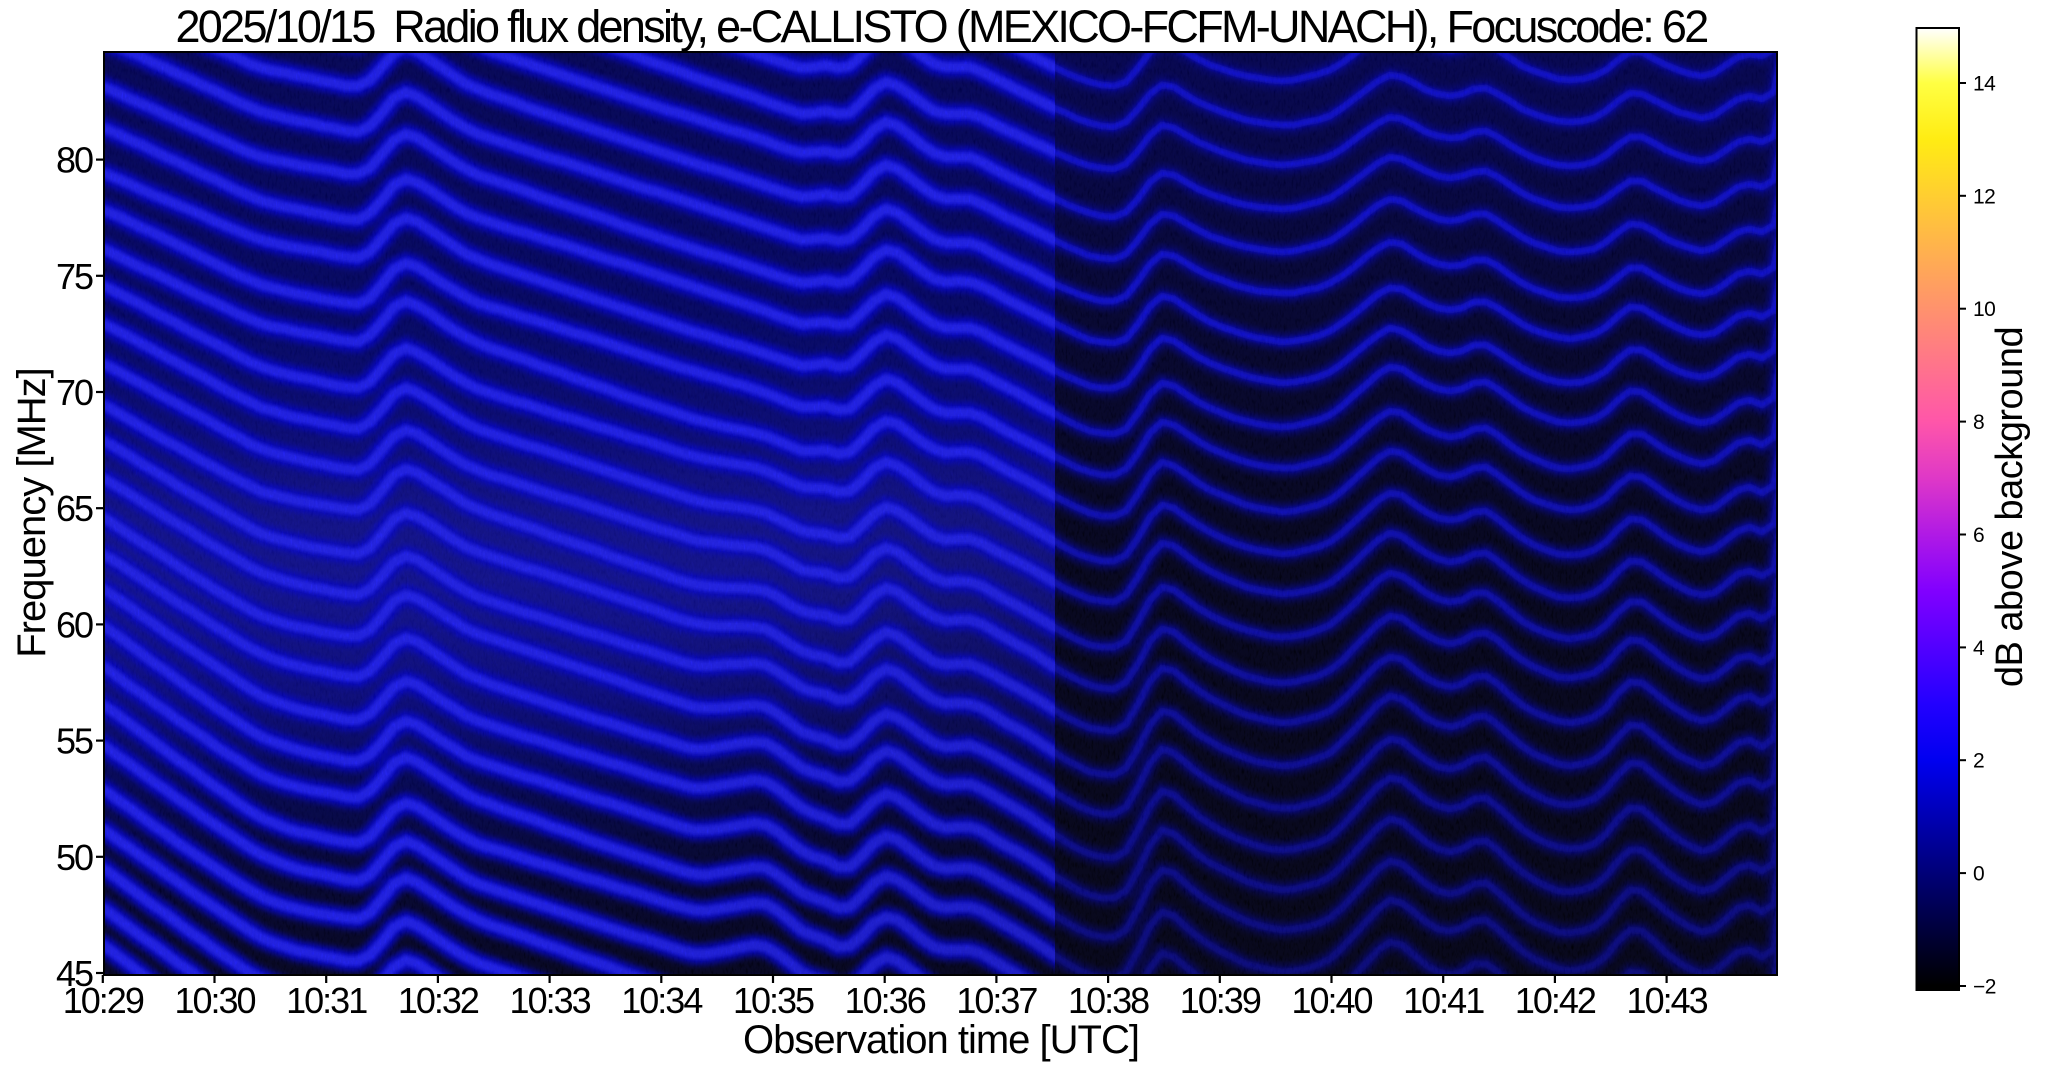 The width and height of the screenshot is (2047, 1067). Describe the element at coordinates (1978, 535) in the screenshot. I see `svg-text: 6` at that location.